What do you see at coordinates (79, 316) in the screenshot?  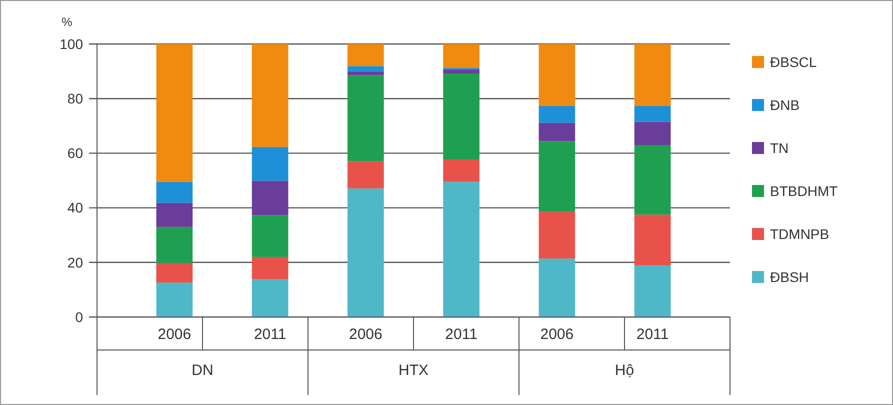 I see `y-tick-label: 0` at bounding box center [79, 316].